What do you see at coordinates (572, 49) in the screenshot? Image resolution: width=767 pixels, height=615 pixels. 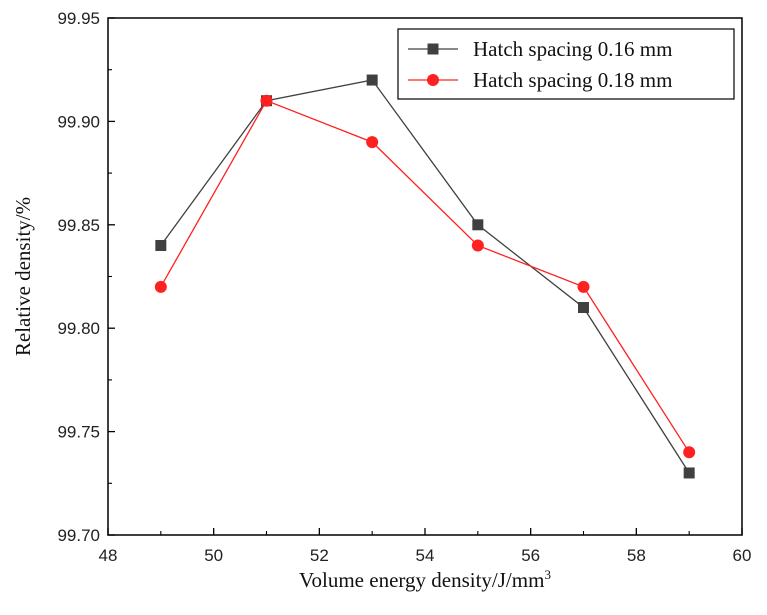 I see `legend-label: Hatch spacing 0.16 mm` at bounding box center [572, 49].